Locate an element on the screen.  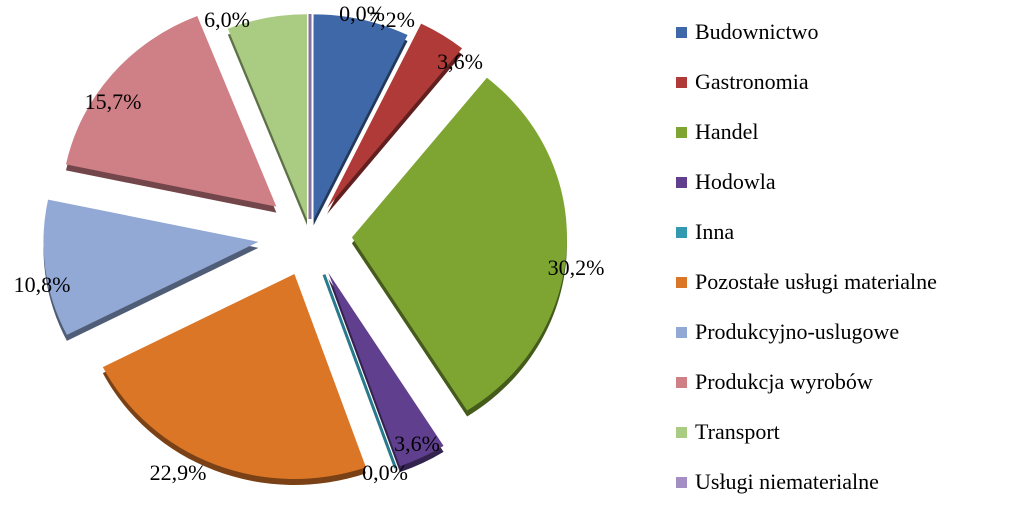
legend-label: Transport is located at coordinates (737, 431).